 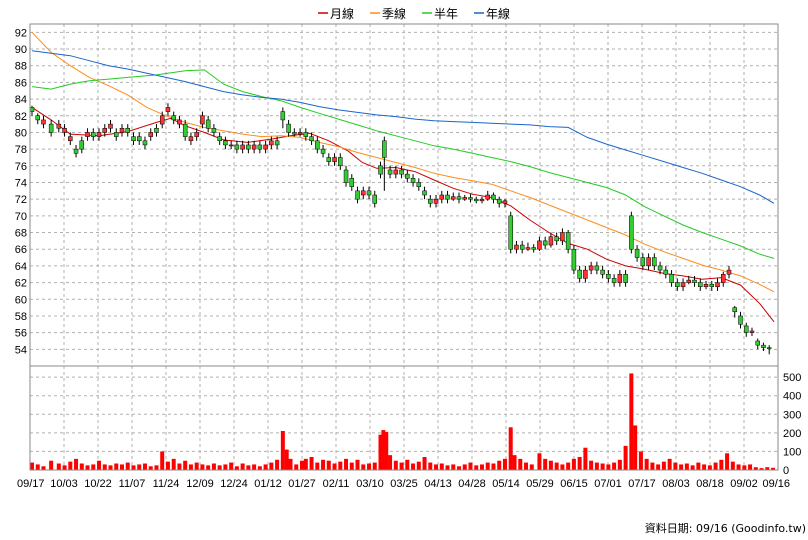 I want to click on date-tick-label: 07/17, so click(x=642, y=484).